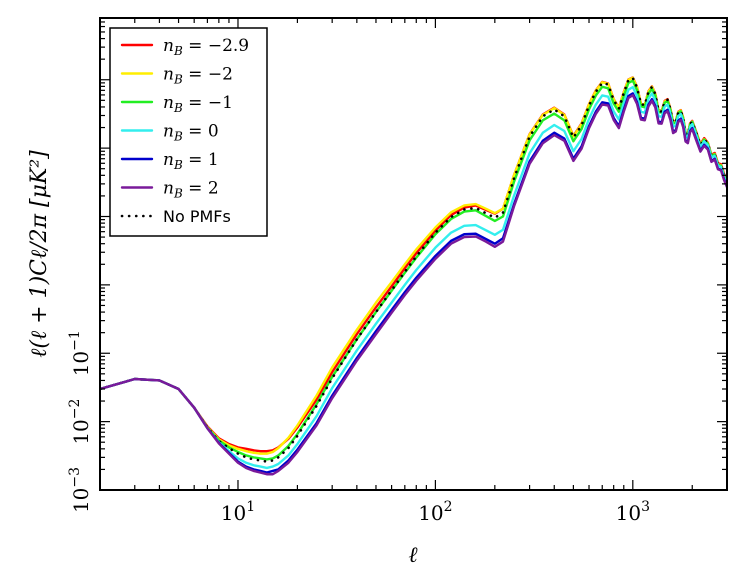 The width and height of the screenshot is (747, 587). What do you see at coordinates (191, 190) in the screenshot?
I see `legend-label: nB = 2` at bounding box center [191, 190].